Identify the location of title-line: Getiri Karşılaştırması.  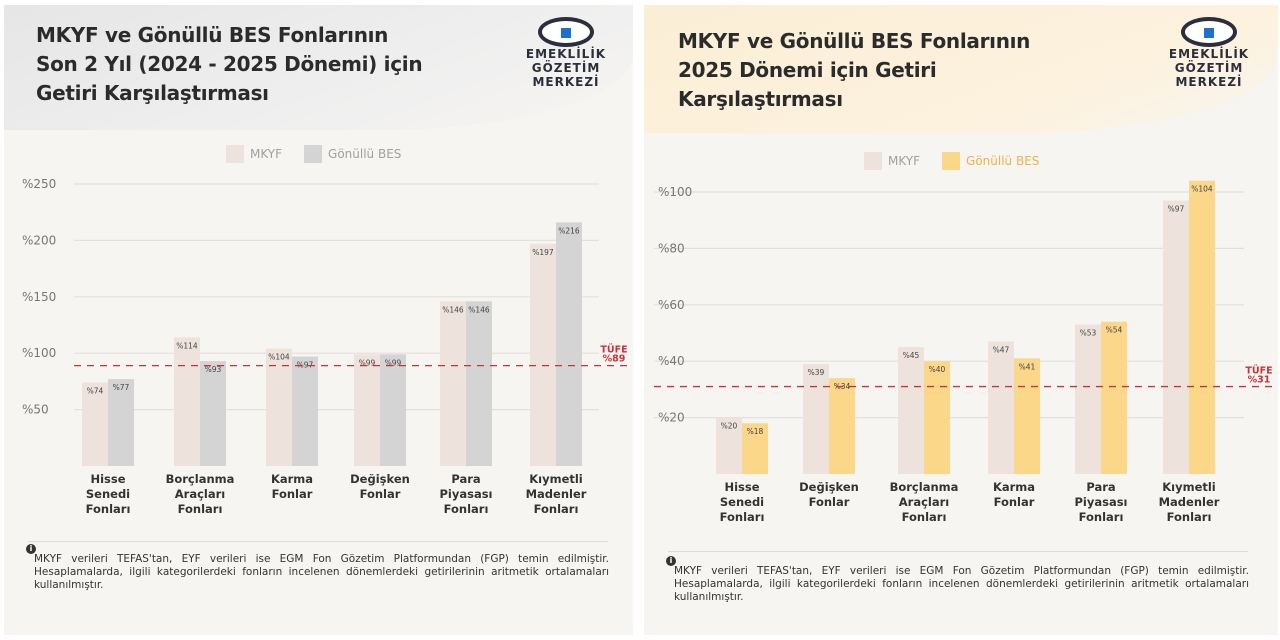
(152, 93).